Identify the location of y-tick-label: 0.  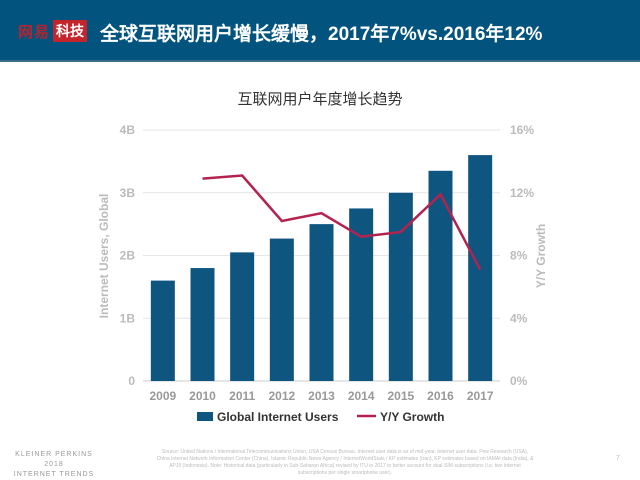
(131, 381).